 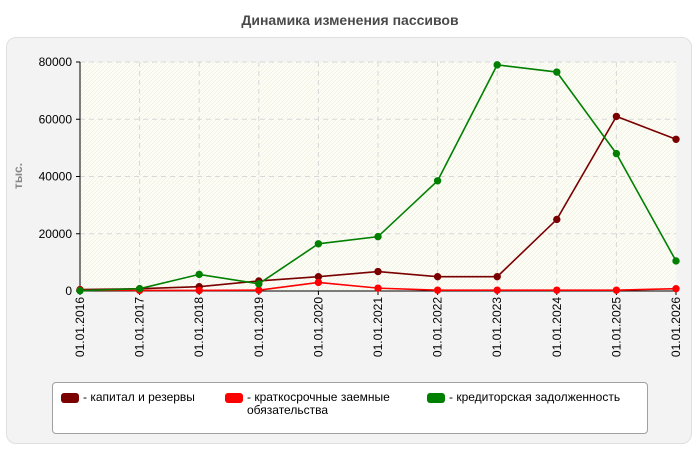 I want to click on x-tick-label: 01.01.2025, so click(x=616, y=327).